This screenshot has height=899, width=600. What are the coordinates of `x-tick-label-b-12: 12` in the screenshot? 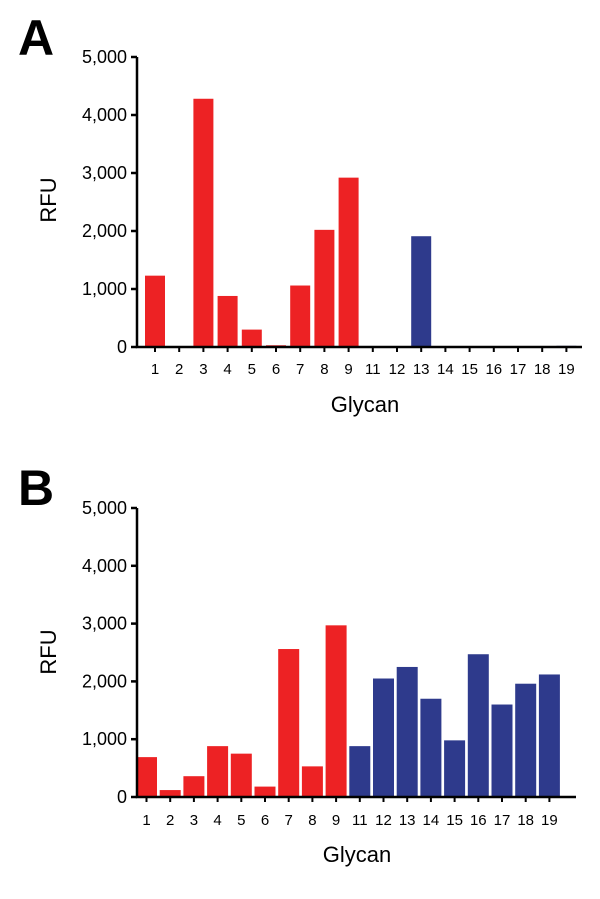 It's located at (383, 820).